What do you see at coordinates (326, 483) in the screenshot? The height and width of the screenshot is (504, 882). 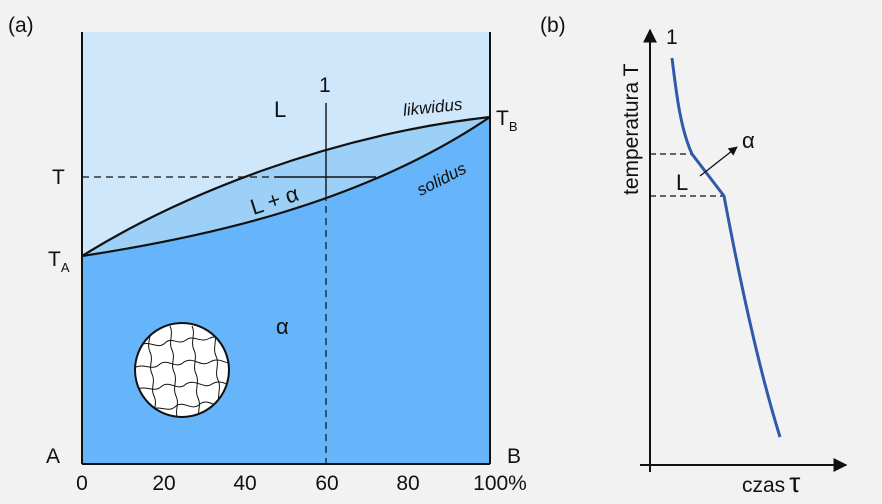 I see `x-tick-60: 60` at bounding box center [326, 483].